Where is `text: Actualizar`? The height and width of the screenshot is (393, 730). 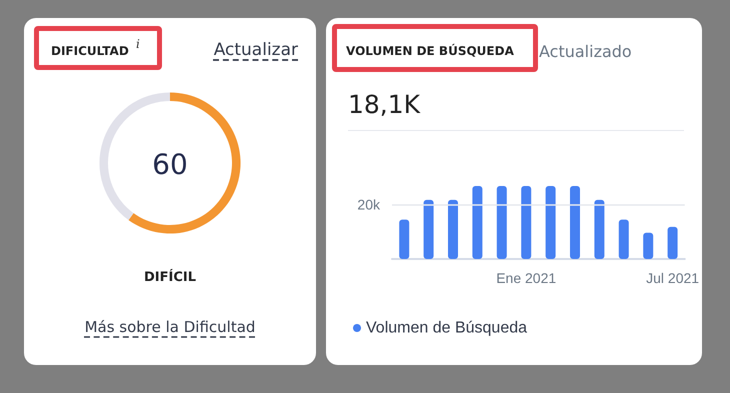
text: Actualizar is located at coordinates (256, 50).